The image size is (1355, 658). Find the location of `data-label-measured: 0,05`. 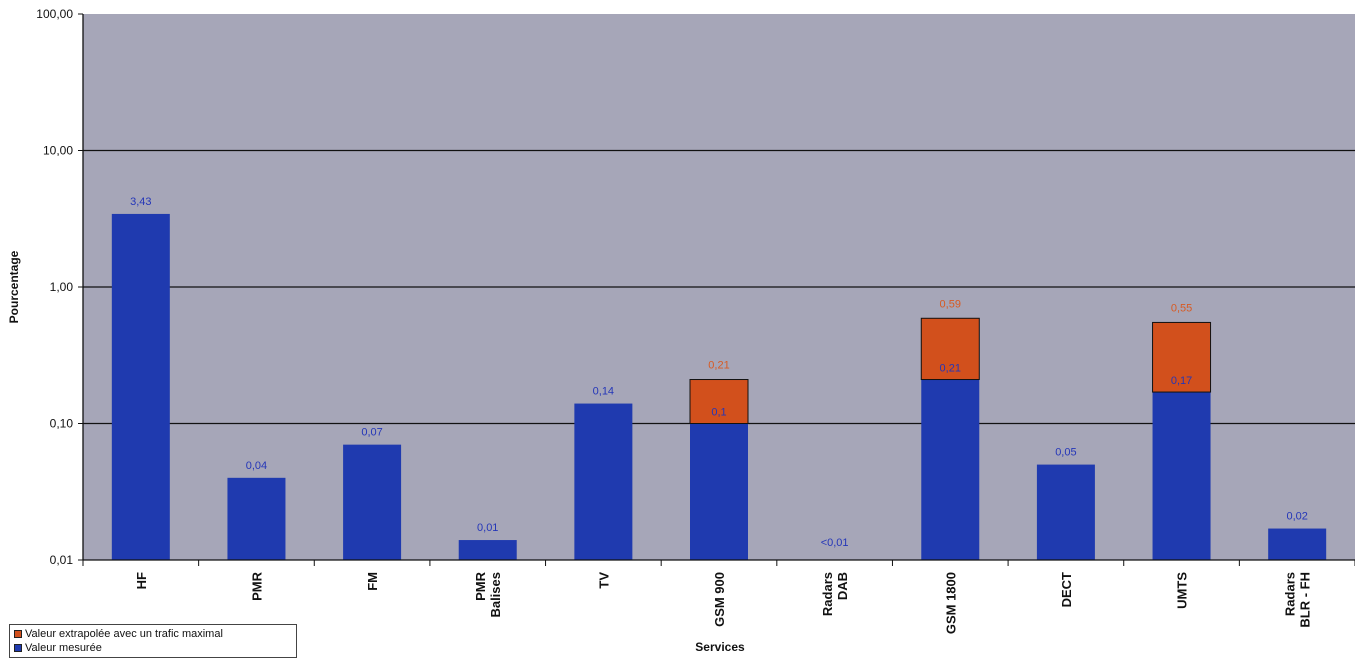

data-label-measured: 0,05 is located at coordinates (1065, 453).